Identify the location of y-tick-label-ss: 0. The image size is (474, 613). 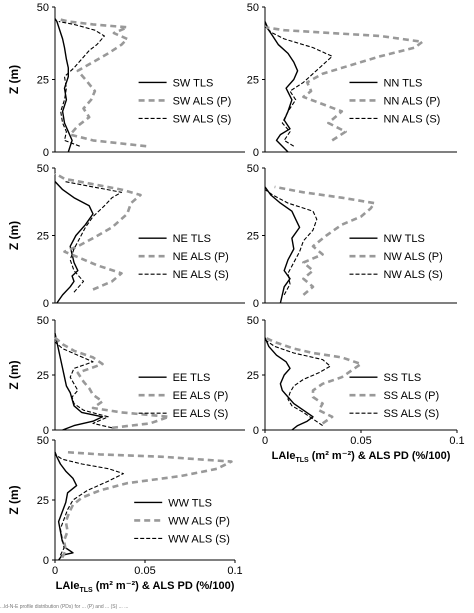
(256, 431).